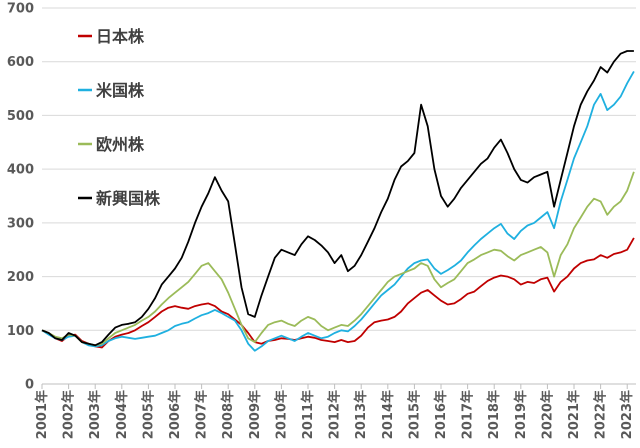  Describe the element at coordinates (20, 62) in the screenshot. I see `y-tick-label: 600` at that location.